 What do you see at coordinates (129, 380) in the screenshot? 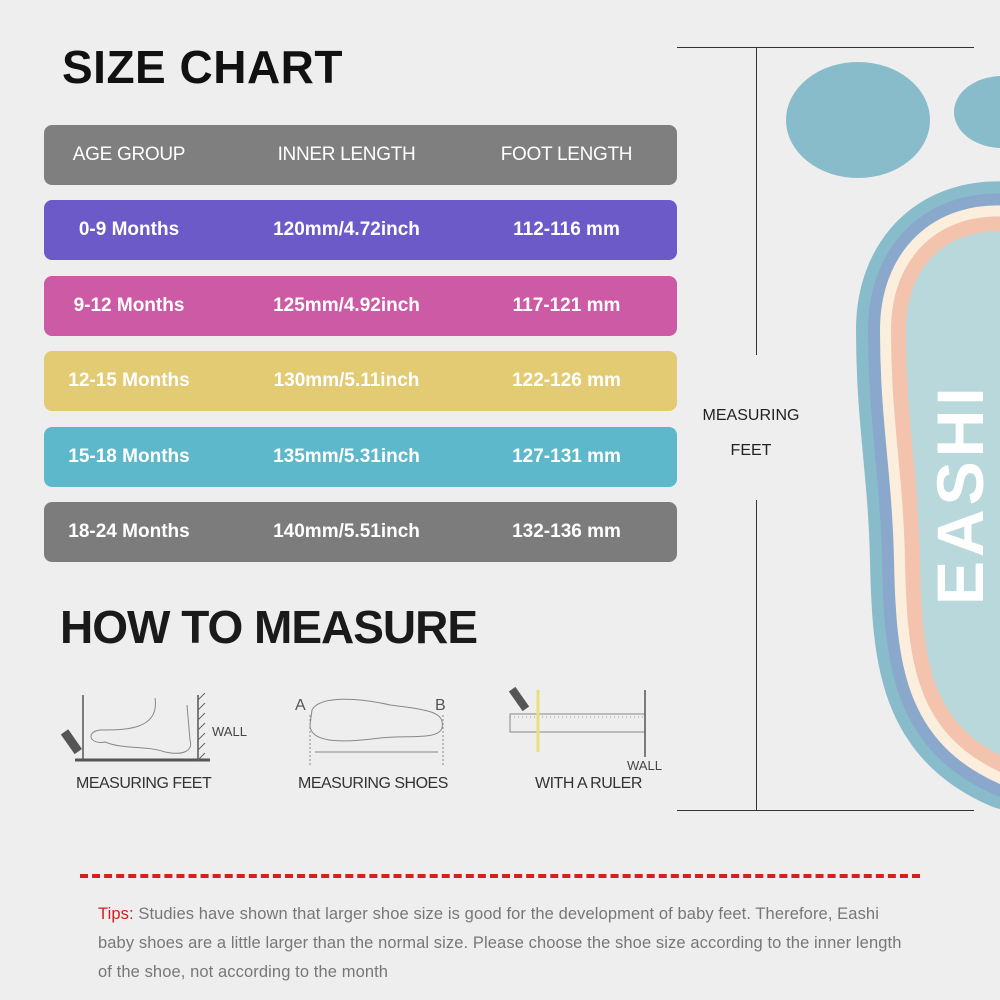
I see `age-cell: 12-15 Months` at bounding box center [129, 380].